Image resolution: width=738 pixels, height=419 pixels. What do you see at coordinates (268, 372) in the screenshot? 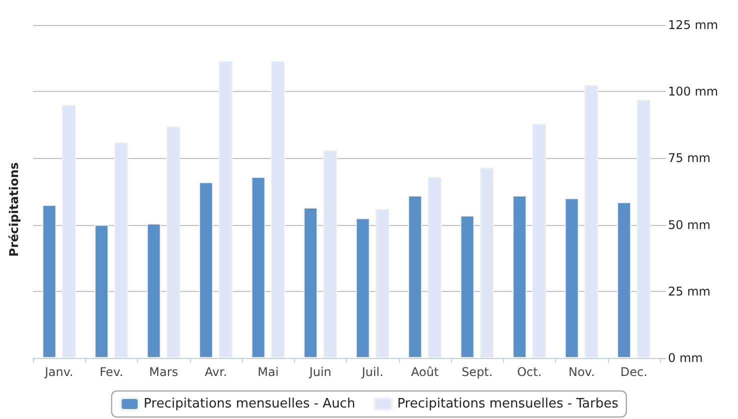
I see `x-tick-label: Mai` at bounding box center [268, 372].